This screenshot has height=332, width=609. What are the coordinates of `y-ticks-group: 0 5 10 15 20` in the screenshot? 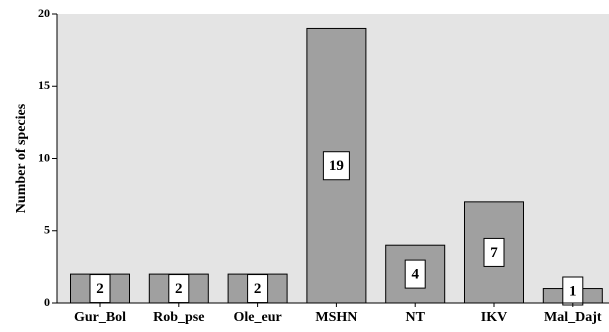 It's located at (47, 157).